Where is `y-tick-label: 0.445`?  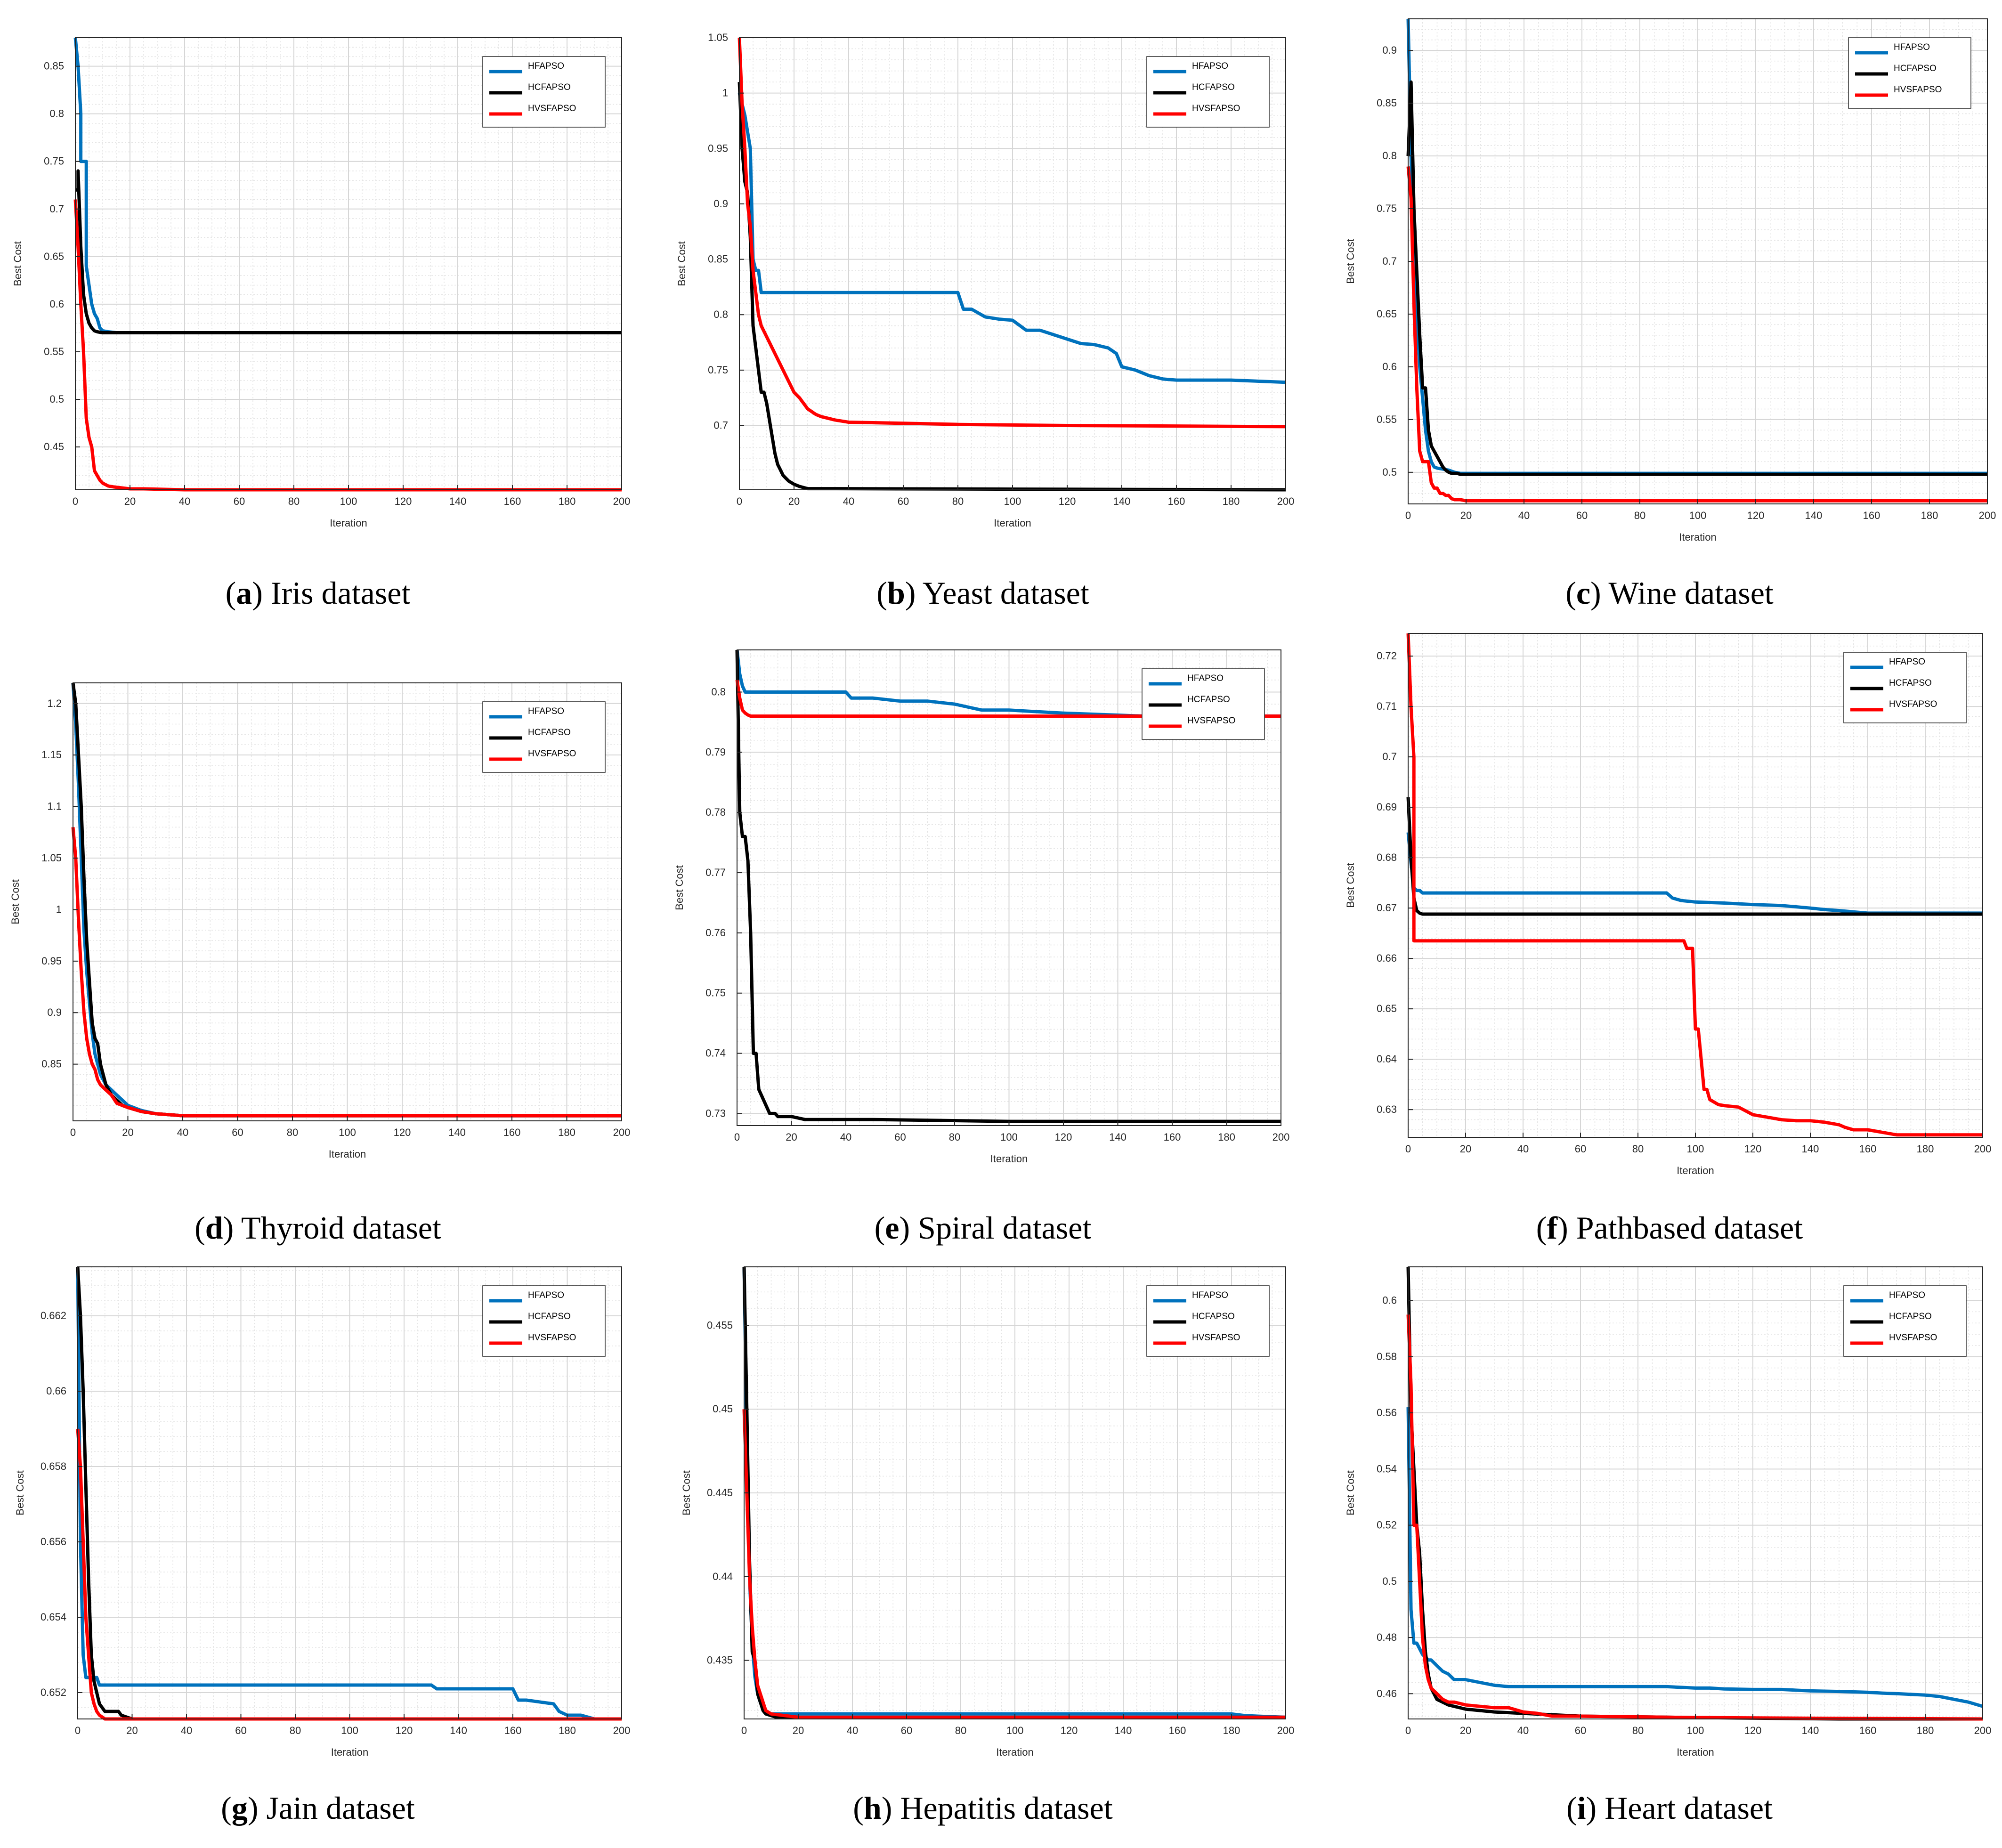 y-tick-label: 0.445 is located at coordinates (720, 1493).